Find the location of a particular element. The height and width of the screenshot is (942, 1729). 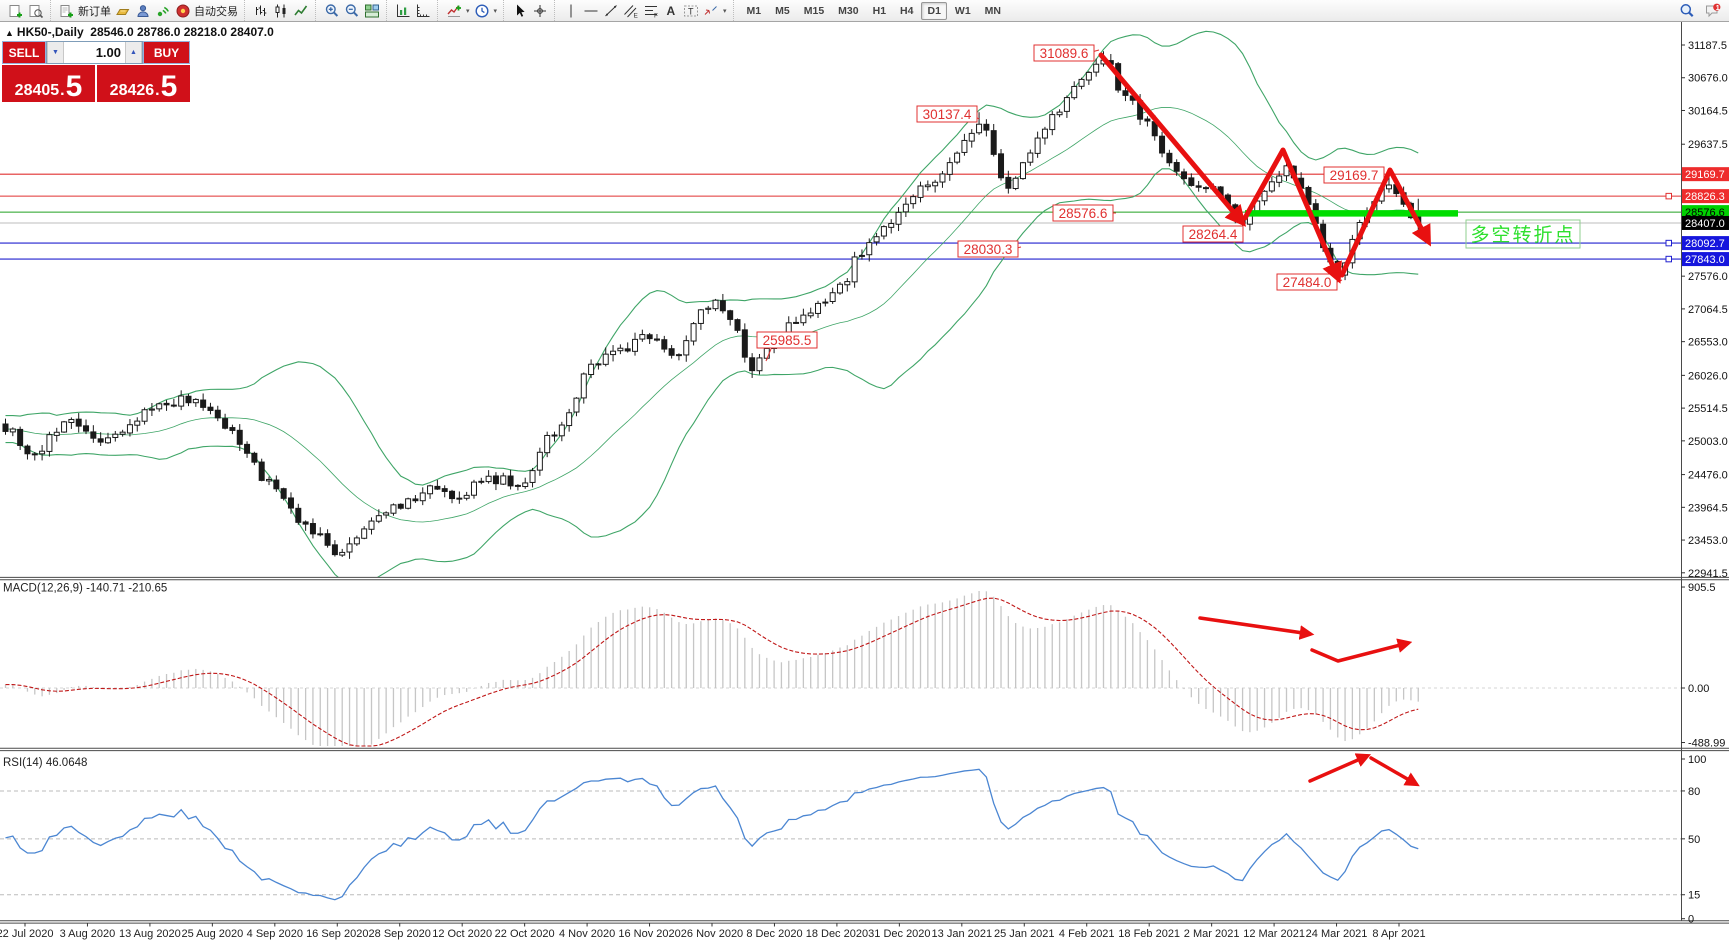

price-label: 27484.0 is located at coordinates (1309, 282).